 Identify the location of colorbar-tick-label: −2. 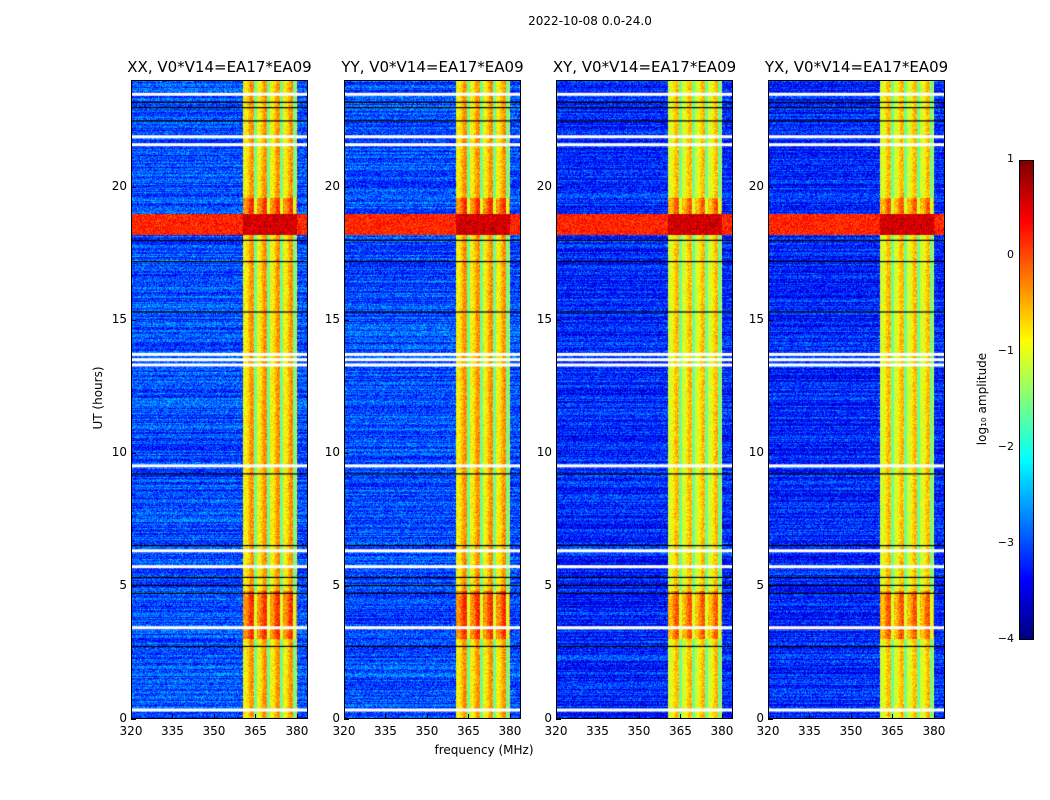
(1005, 446).